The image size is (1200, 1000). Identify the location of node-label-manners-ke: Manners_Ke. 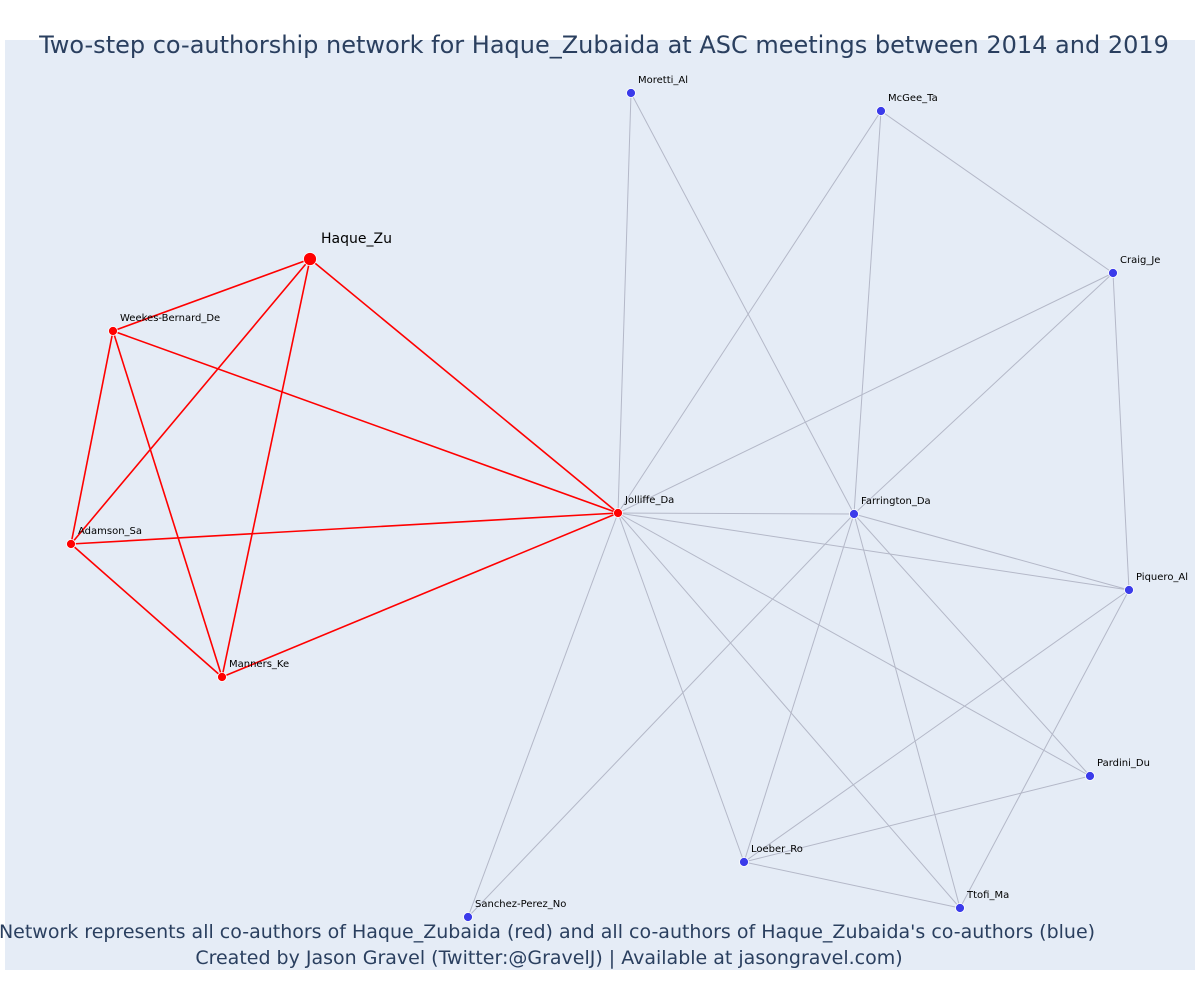
(259, 664).